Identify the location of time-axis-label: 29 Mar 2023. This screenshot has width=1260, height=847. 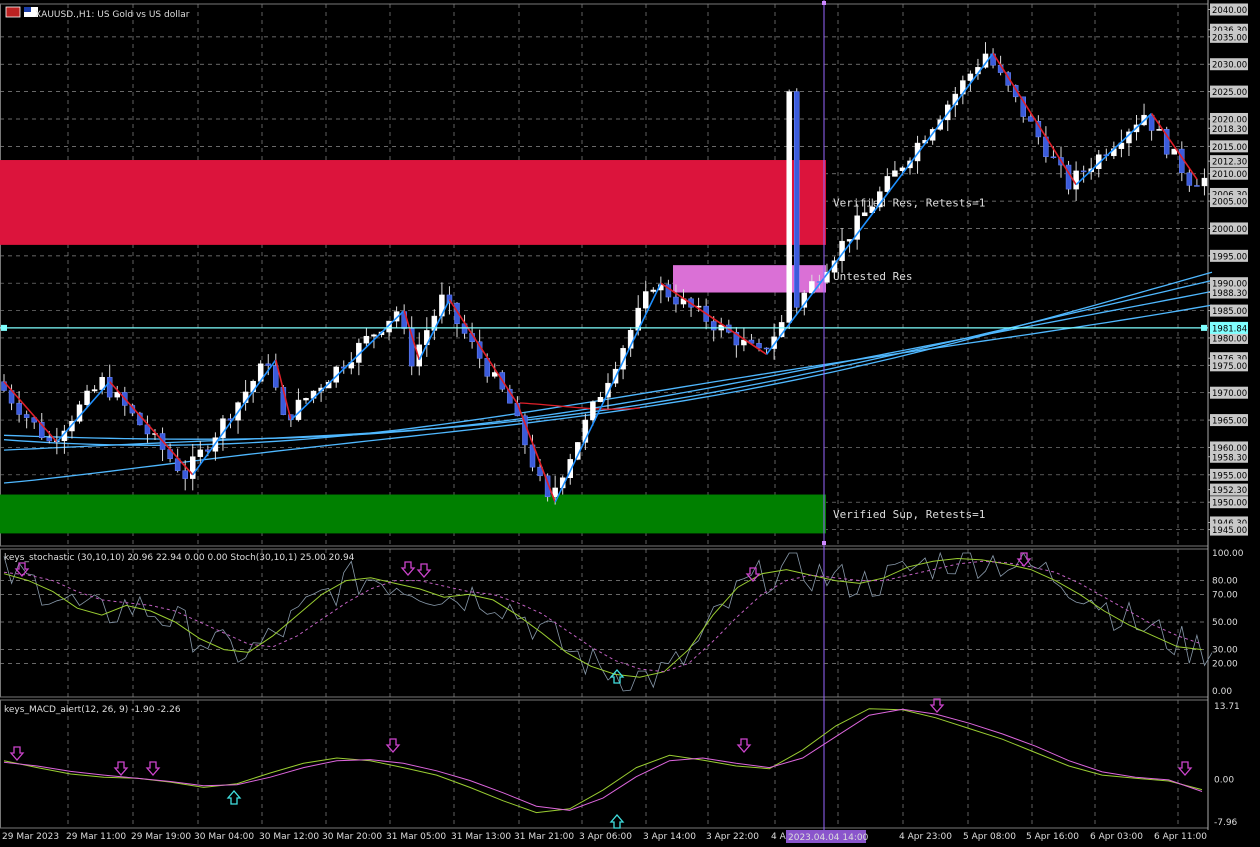
(30, 837).